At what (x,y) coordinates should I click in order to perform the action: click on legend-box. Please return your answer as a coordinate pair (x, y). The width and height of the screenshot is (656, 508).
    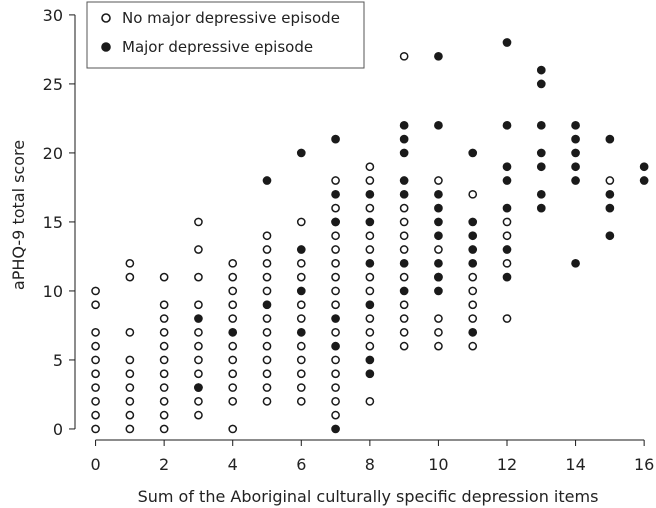
    Looking at the image, I should click on (225, 35).